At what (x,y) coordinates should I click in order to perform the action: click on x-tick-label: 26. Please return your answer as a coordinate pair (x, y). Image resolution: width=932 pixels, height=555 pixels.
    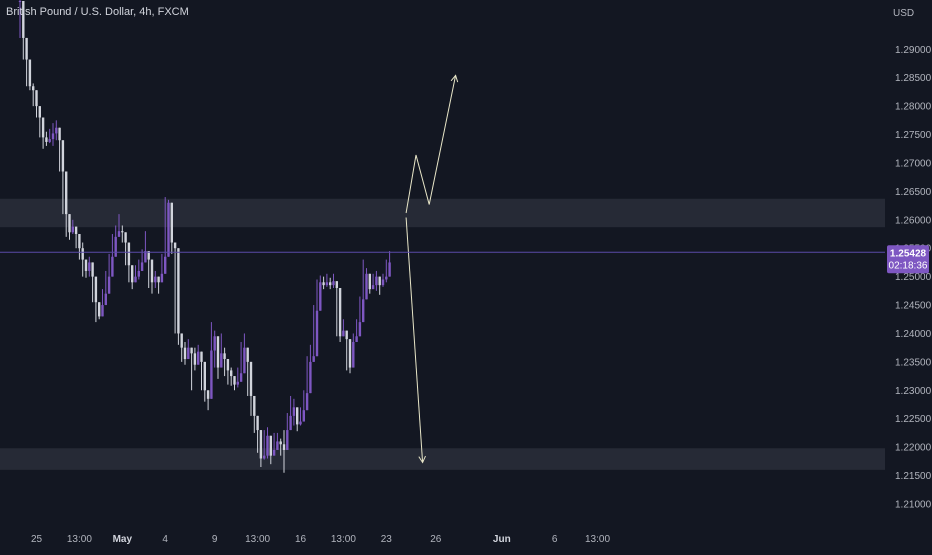
    Looking at the image, I should click on (436, 539).